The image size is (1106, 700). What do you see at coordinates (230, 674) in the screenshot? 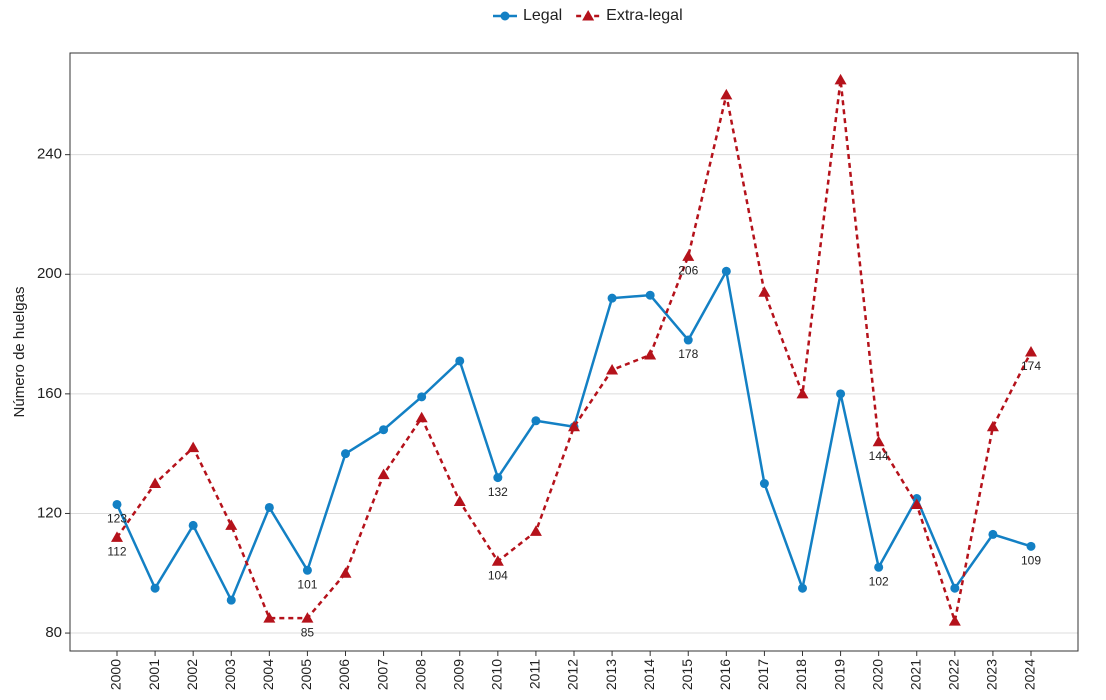
I see `x-tick-label: 2003` at bounding box center [230, 674].